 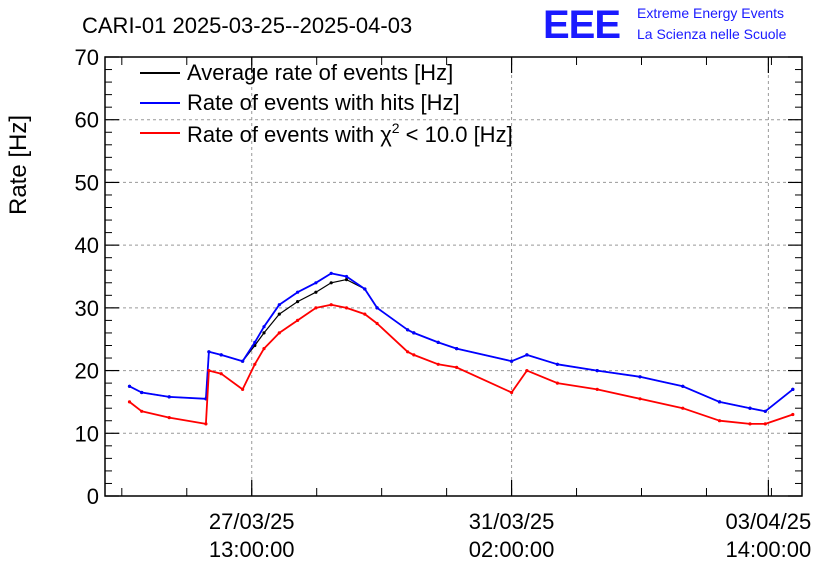 I want to click on y-tick-label: 0, so click(x=93, y=496).